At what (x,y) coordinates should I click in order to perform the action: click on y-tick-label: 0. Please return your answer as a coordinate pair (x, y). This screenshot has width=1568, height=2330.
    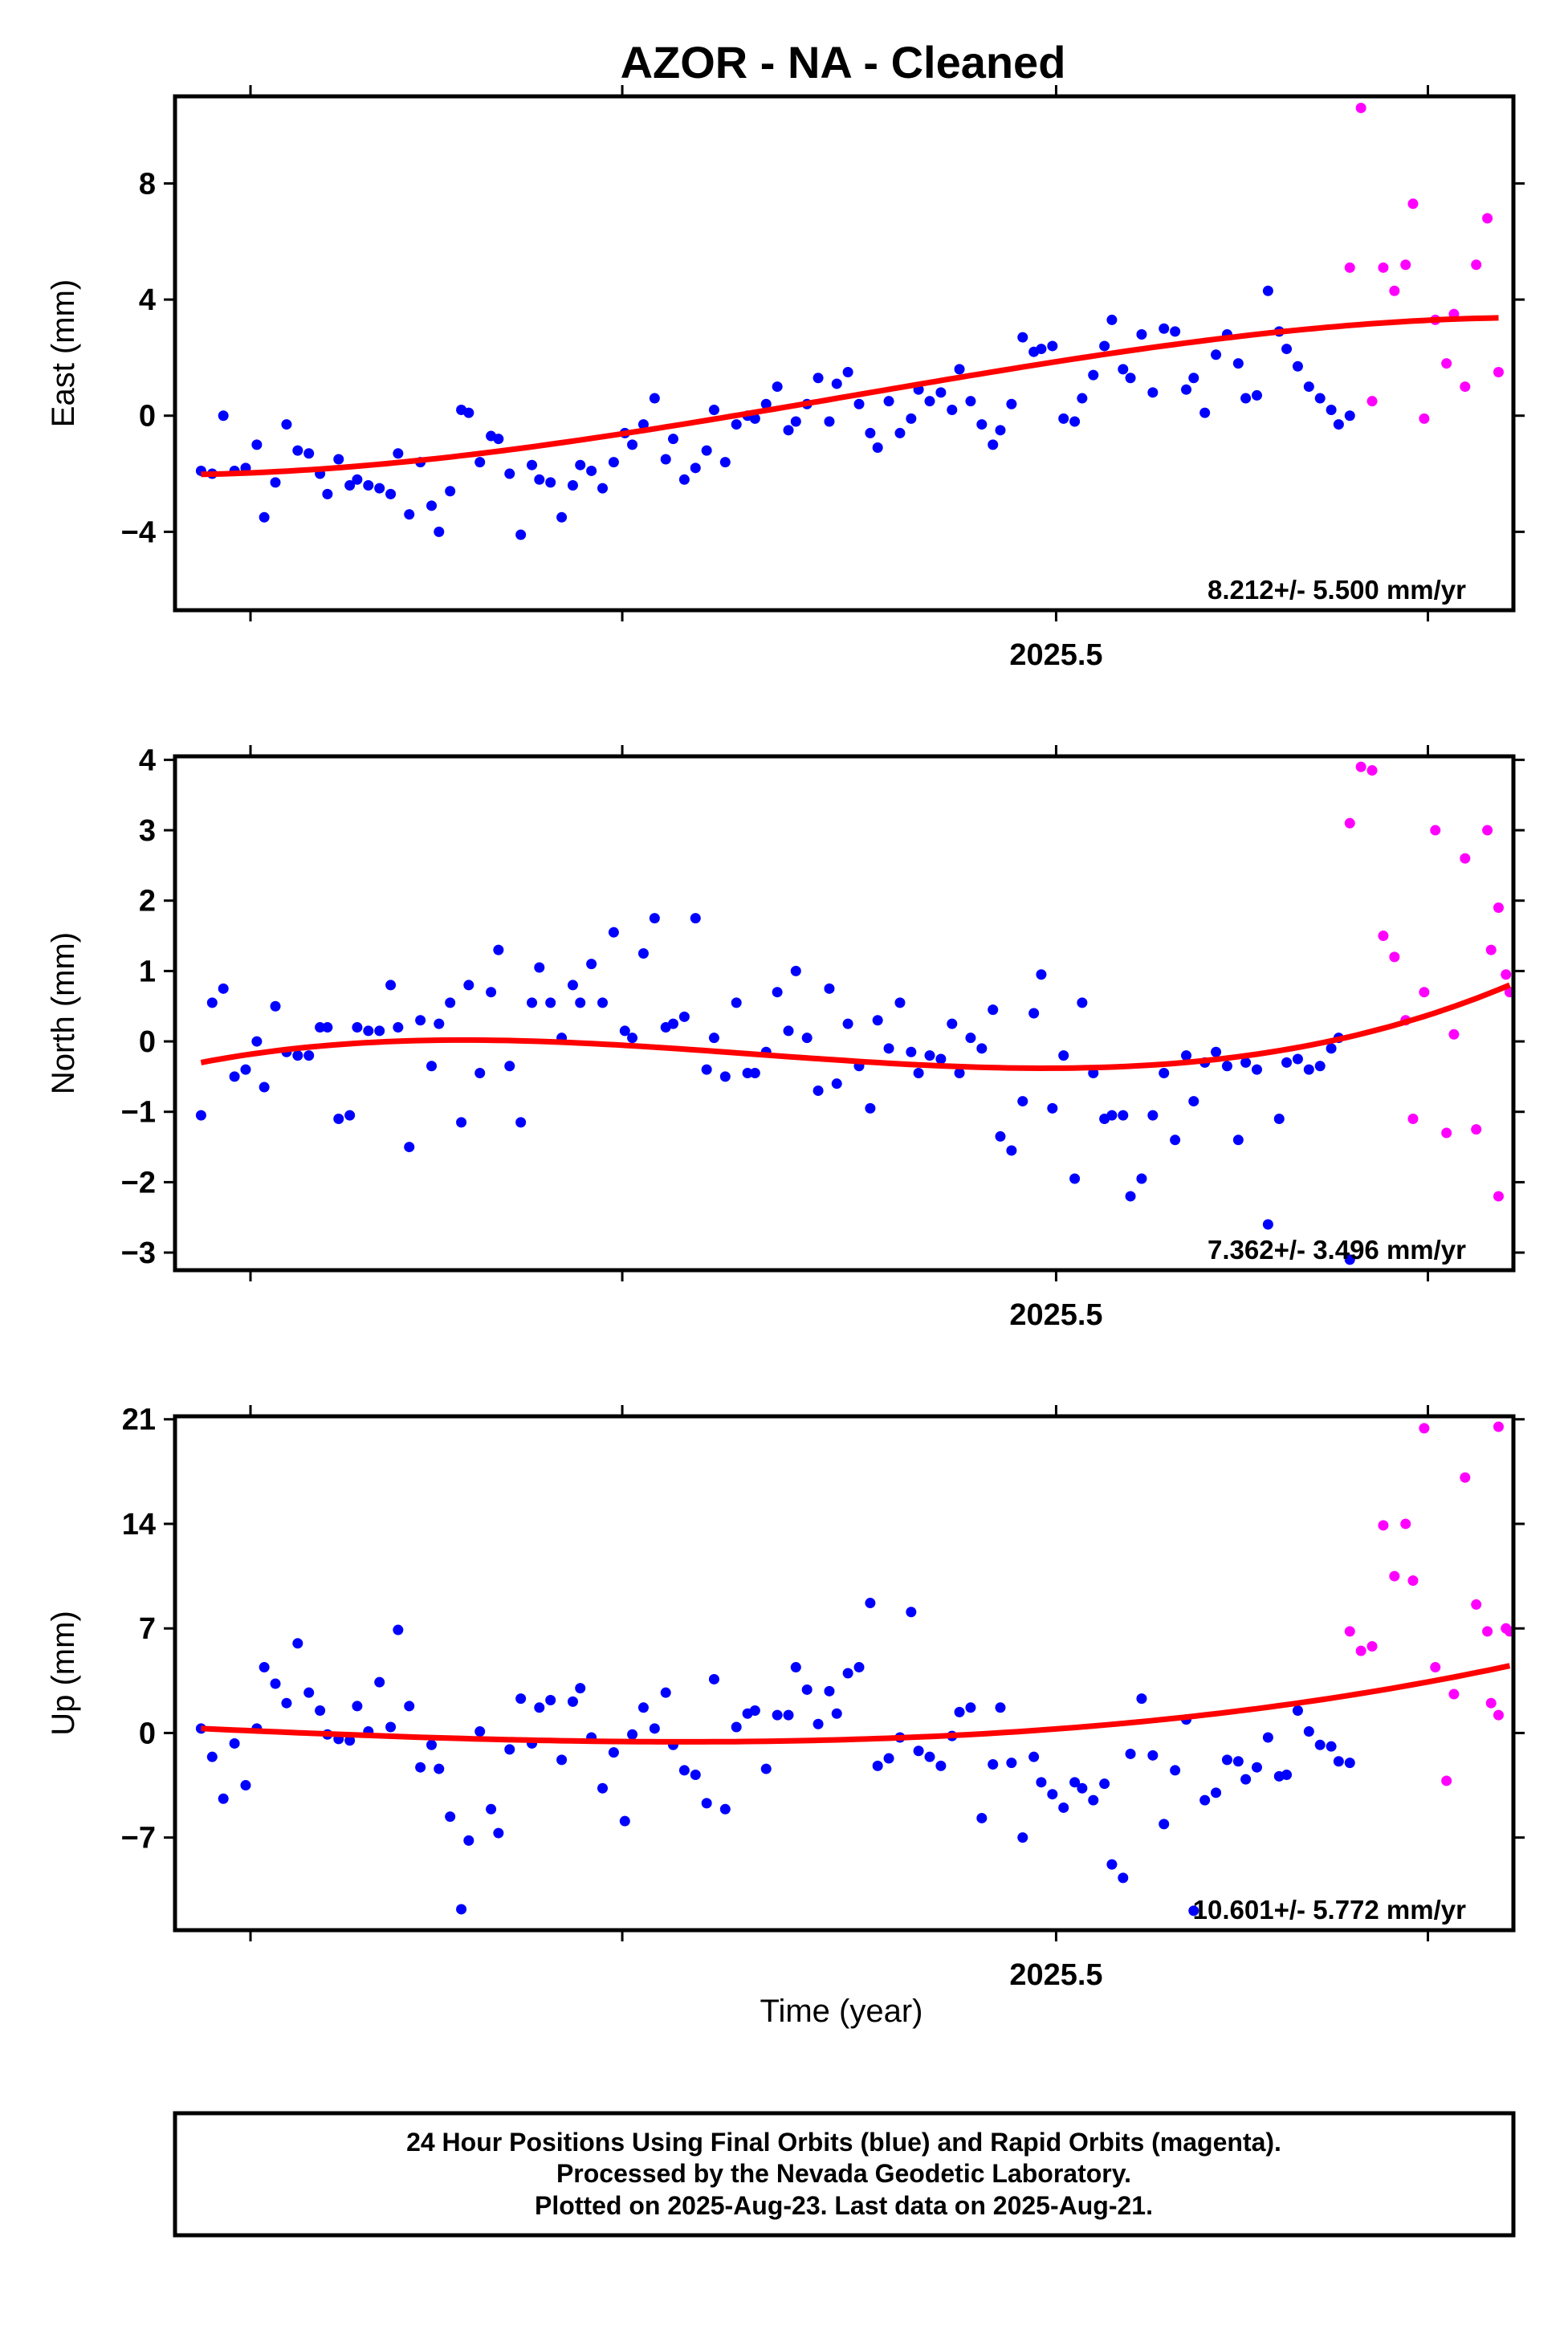
    Looking at the image, I should click on (147, 1042).